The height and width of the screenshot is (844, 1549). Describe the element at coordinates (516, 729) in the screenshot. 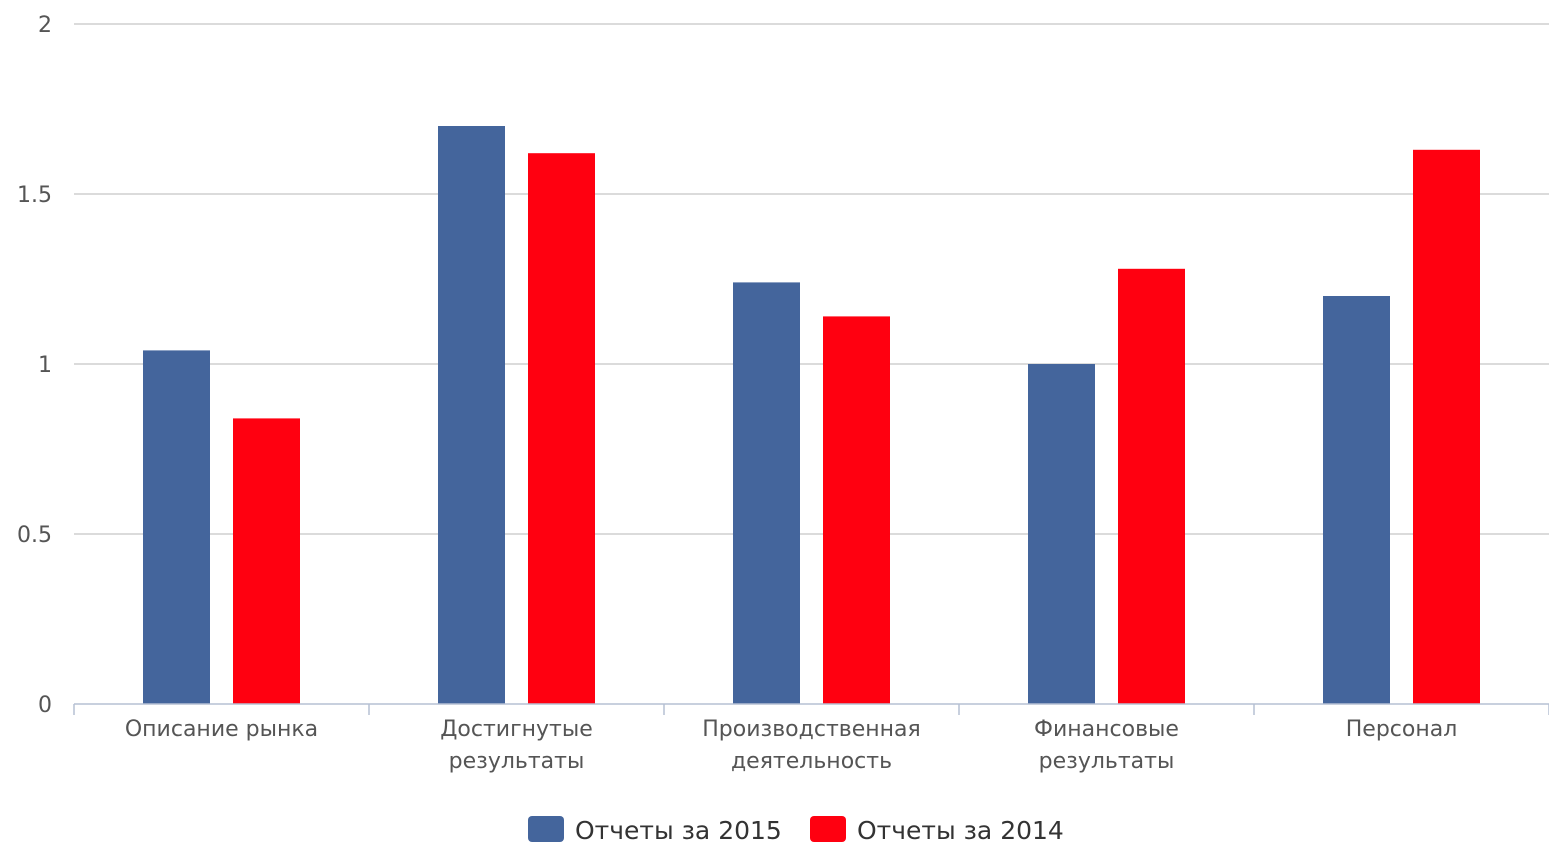

I see `x-category-label-line: Достигнутые` at that location.